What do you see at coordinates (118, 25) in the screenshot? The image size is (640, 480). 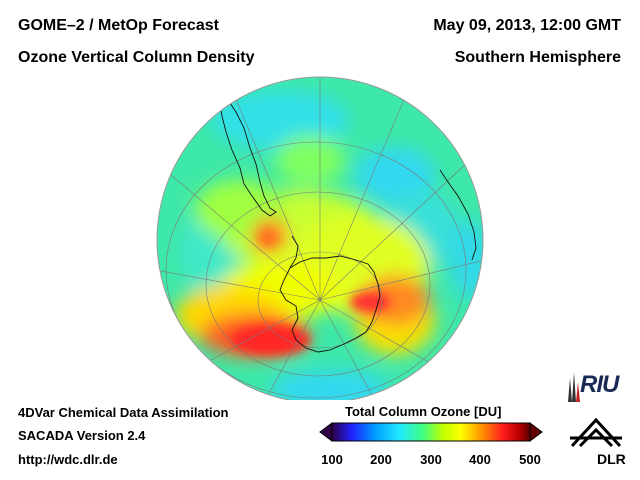 I see `title-line-1: GOME–2 / MetOp Forecast` at bounding box center [118, 25].